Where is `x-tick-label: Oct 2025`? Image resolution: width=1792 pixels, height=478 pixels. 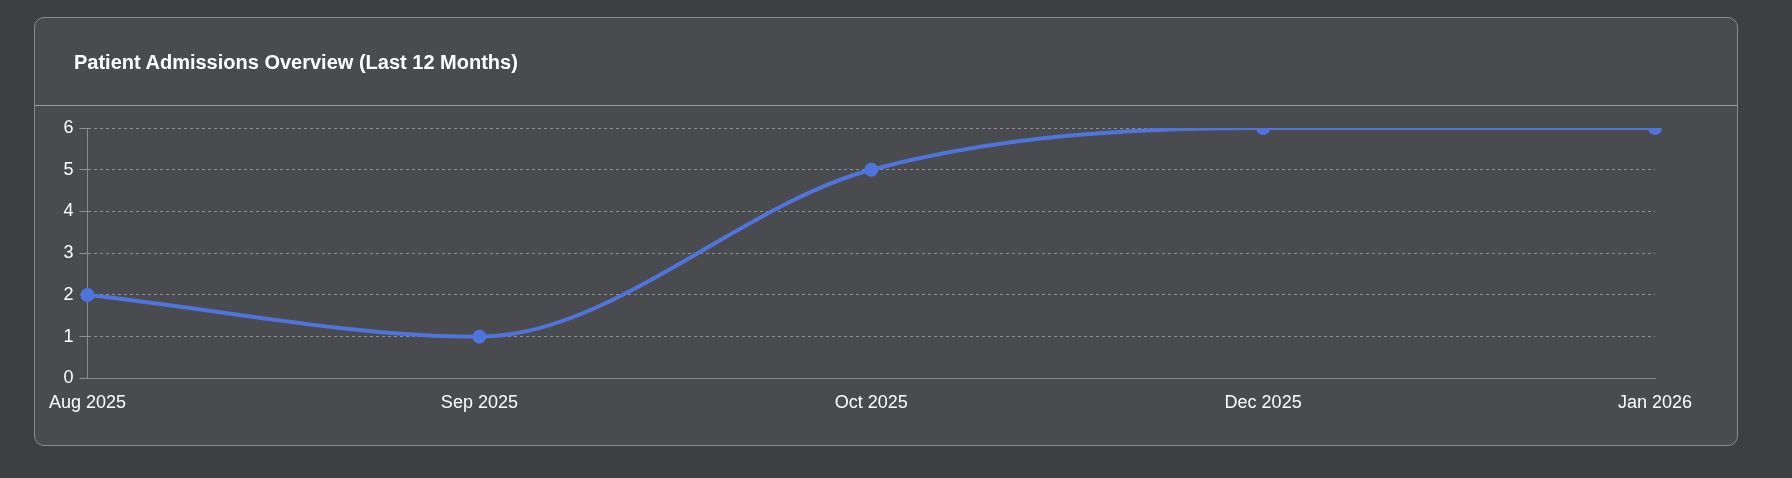
x-tick-label: Oct 2025 is located at coordinates (871, 402).